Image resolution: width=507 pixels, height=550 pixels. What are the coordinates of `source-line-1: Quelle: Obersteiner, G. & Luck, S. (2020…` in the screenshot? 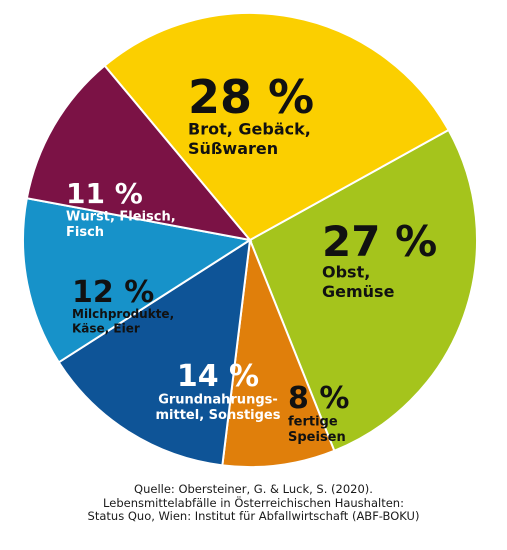 It's located at (253, 489).